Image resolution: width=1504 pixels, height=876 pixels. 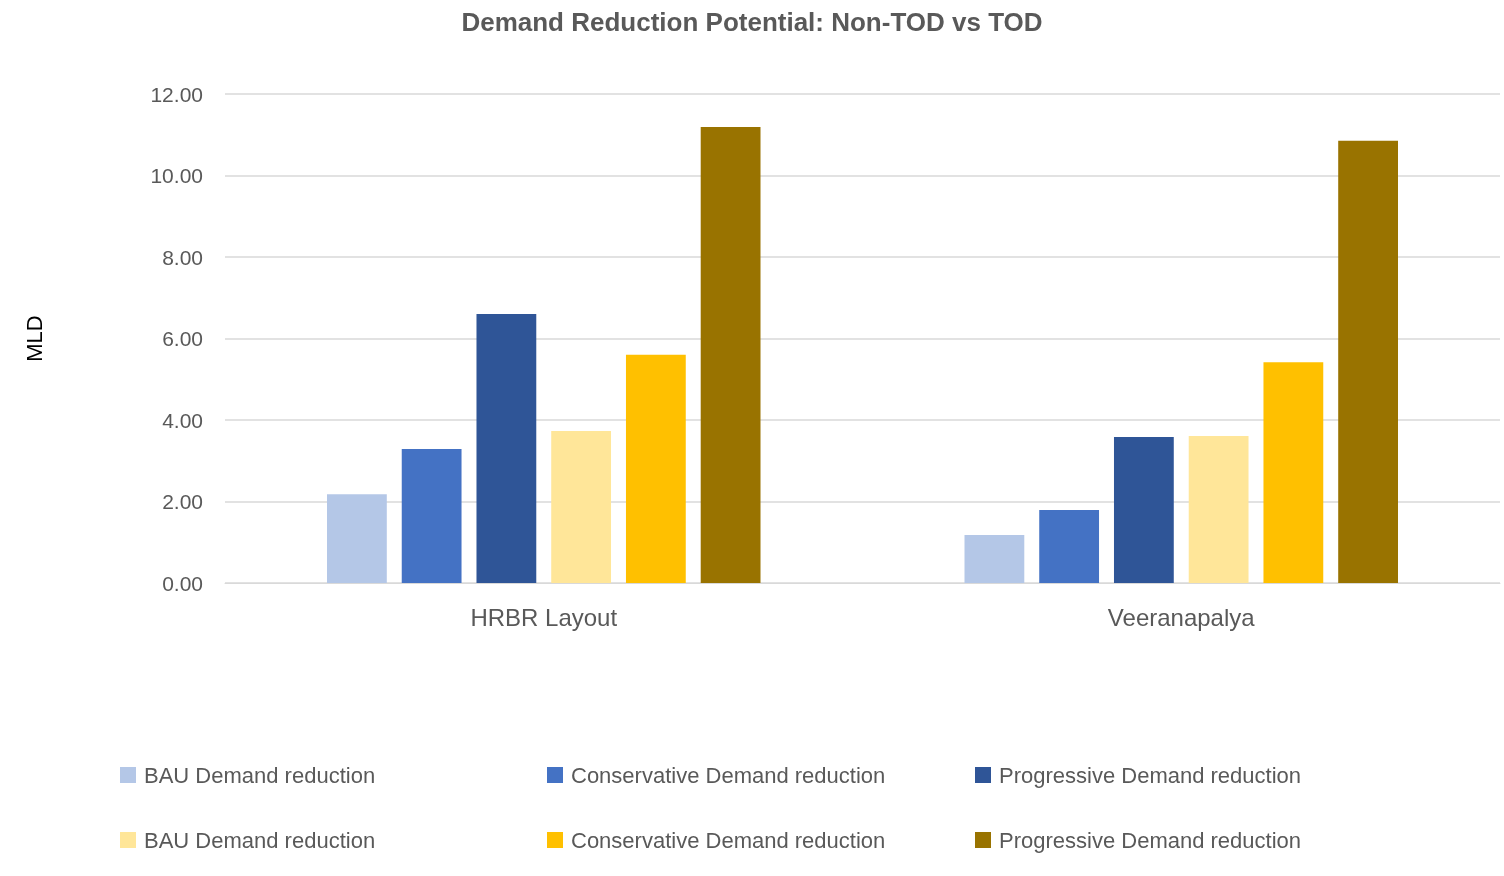 What do you see at coordinates (544, 617) in the screenshot?
I see `x-tick-label: HRBR Layout` at bounding box center [544, 617].